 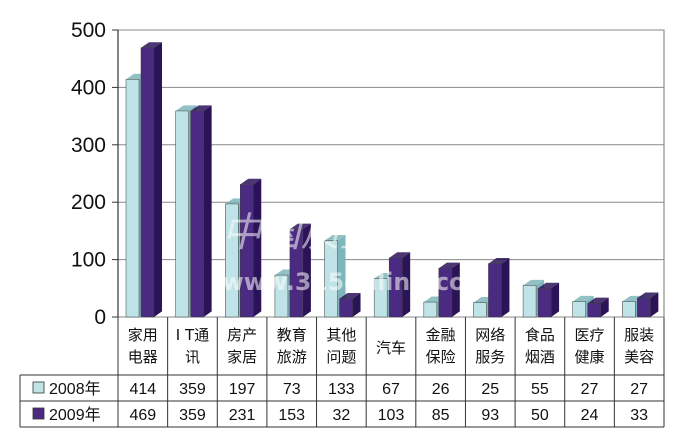 I want to click on category-label: 电器, so click(x=143, y=357).